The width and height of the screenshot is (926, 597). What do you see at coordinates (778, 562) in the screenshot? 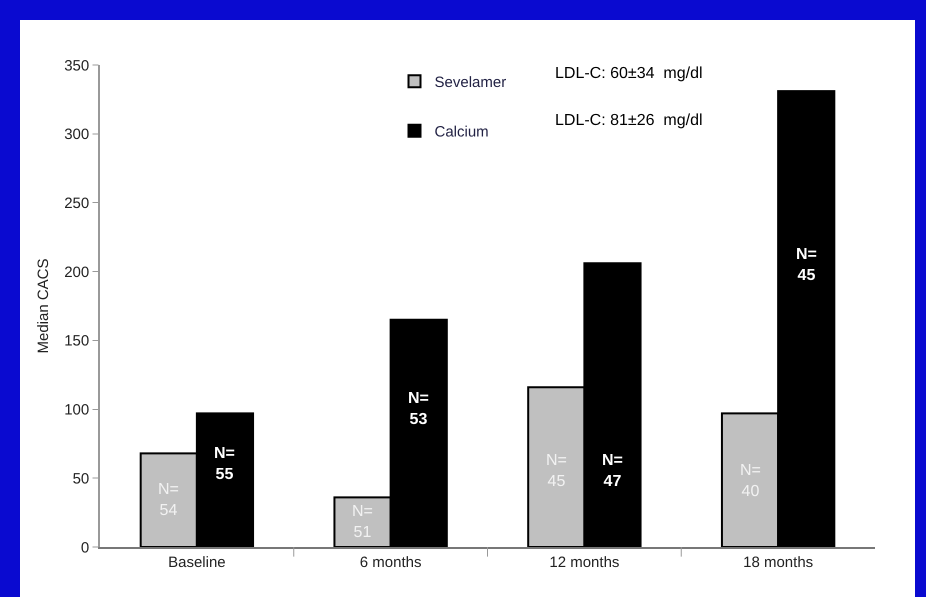
I see `x-tick-label: 18 months` at bounding box center [778, 562].